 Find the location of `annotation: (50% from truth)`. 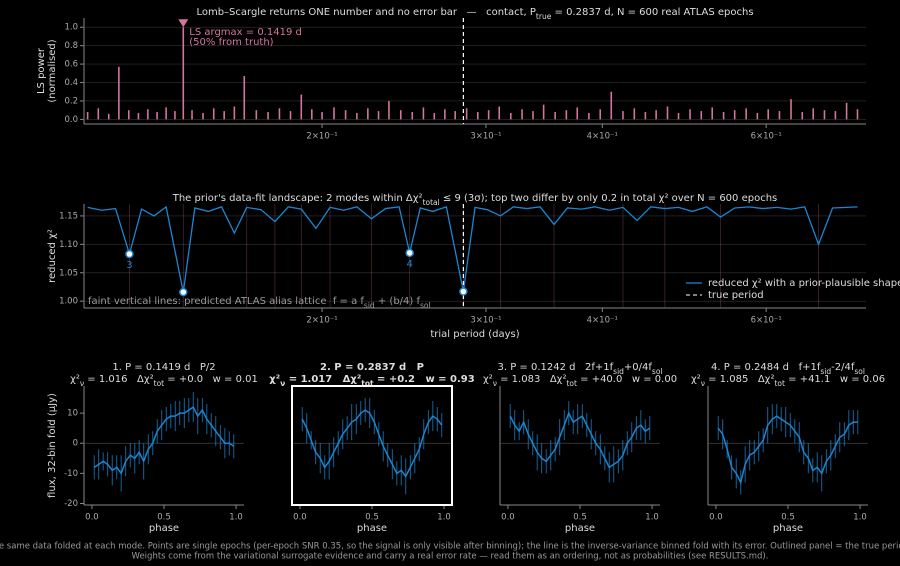

annotation: (50% from truth) is located at coordinates (231, 42).